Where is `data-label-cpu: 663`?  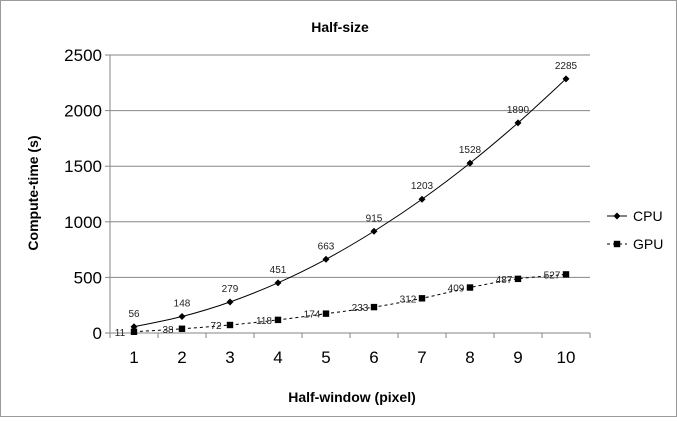 data-label-cpu: 663 is located at coordinates (326, 246).